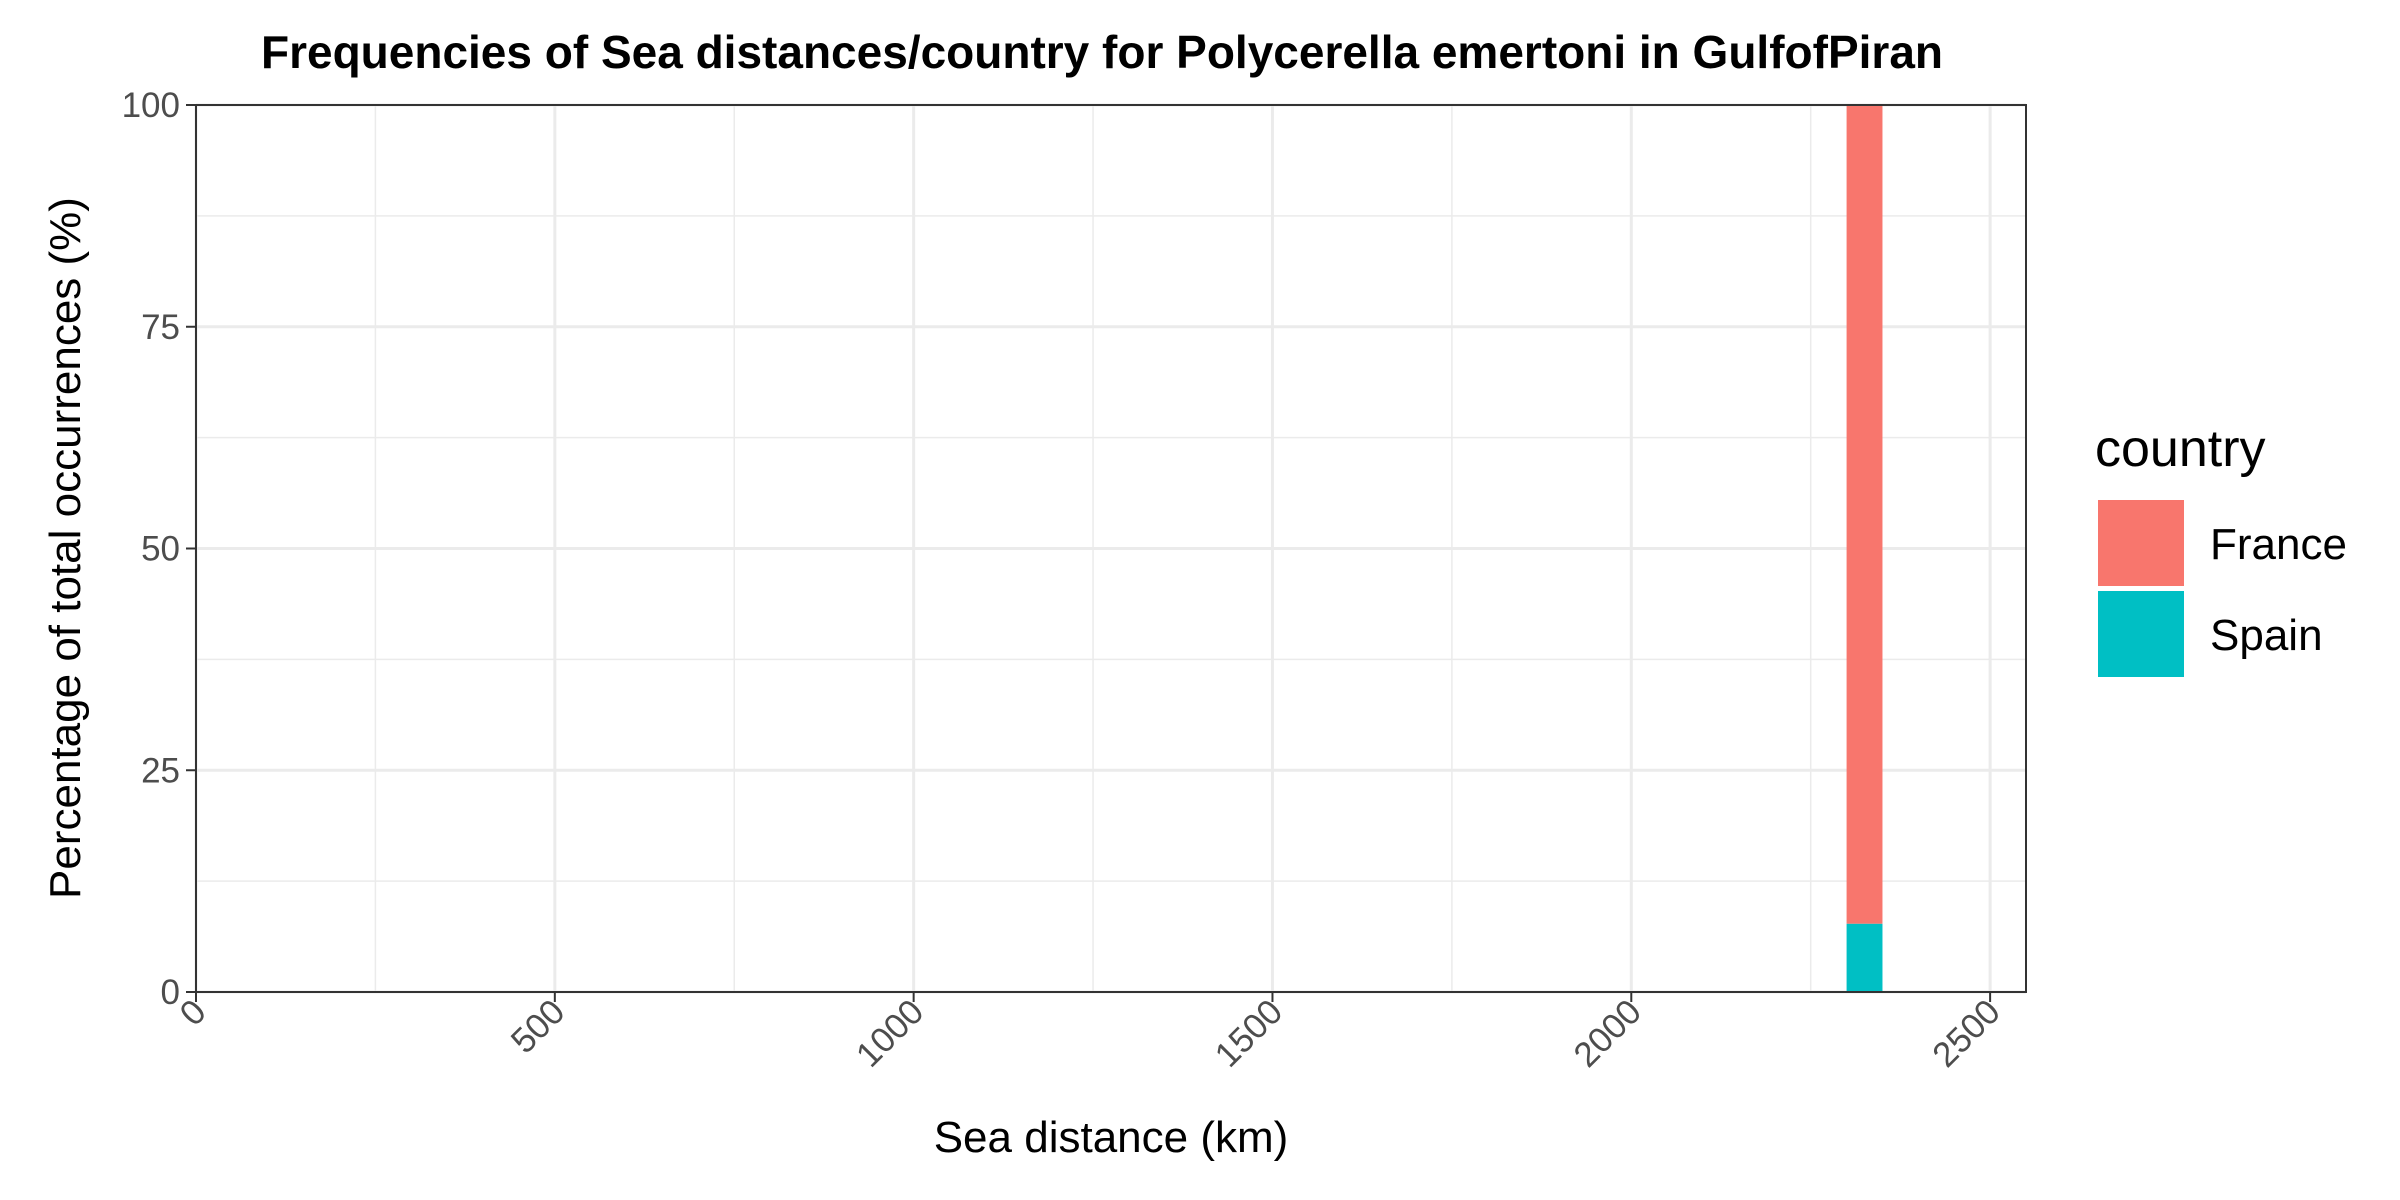  What do you see at coordinates (1248, 1033) in the screenshot?
I see `x-tick-label-3: 1500` at bounding box center [1248, 1033].